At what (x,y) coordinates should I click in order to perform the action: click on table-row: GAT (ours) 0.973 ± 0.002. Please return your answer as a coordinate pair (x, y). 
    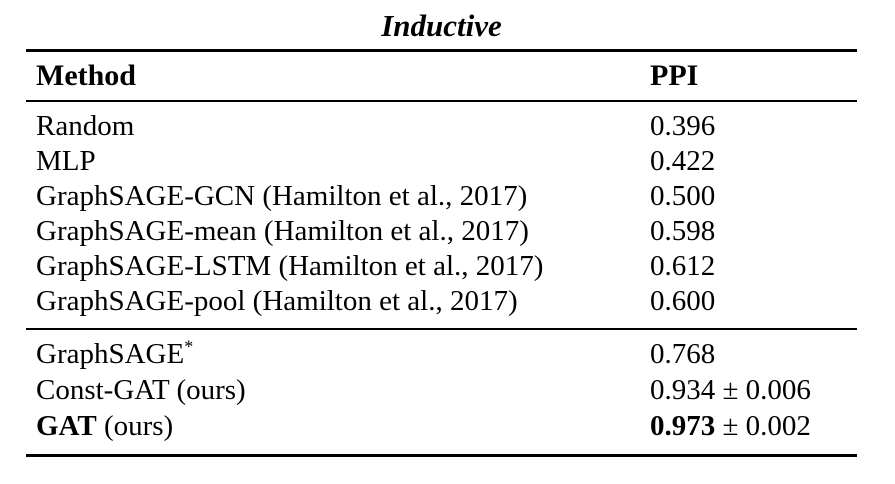
    Looking at the image, I should click on (441, 426).